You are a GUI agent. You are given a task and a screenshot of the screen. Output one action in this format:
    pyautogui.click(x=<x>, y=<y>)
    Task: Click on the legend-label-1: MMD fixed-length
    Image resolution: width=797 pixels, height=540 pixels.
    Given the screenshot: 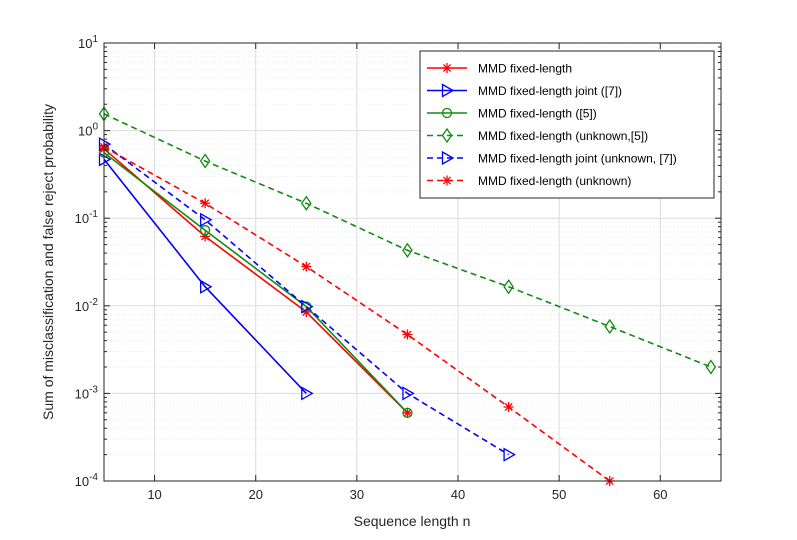 What is the action you would take?
    pyautogui.click(x=525, y=69)
    